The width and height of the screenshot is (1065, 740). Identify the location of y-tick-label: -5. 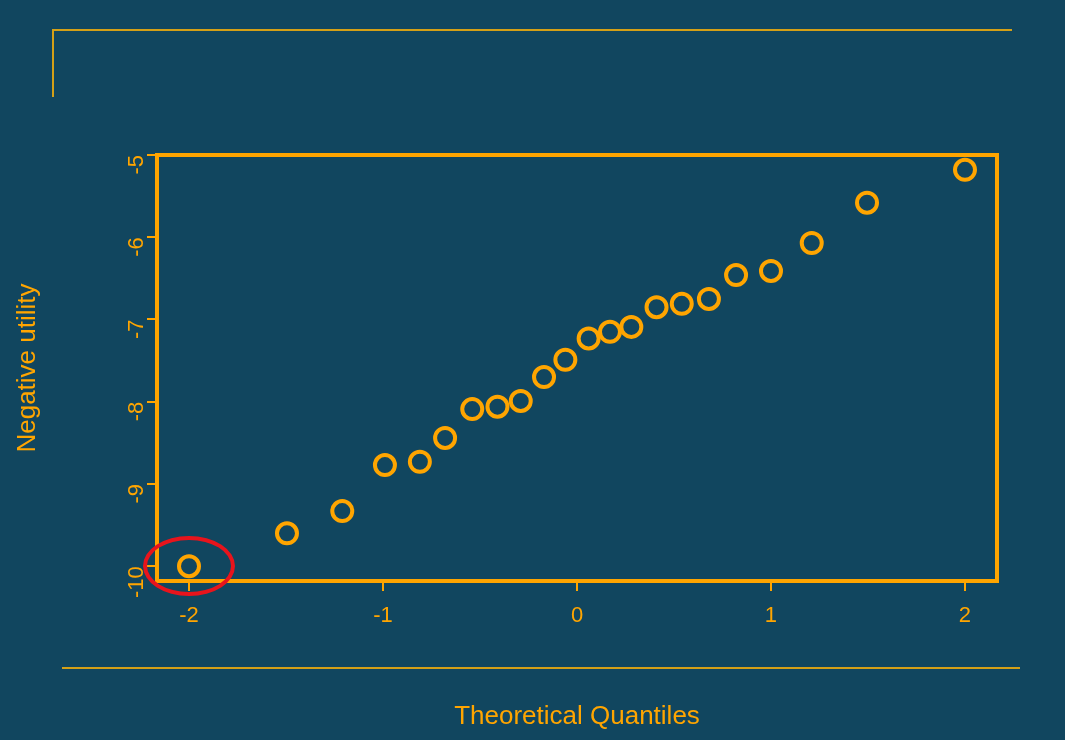
(136, 165).